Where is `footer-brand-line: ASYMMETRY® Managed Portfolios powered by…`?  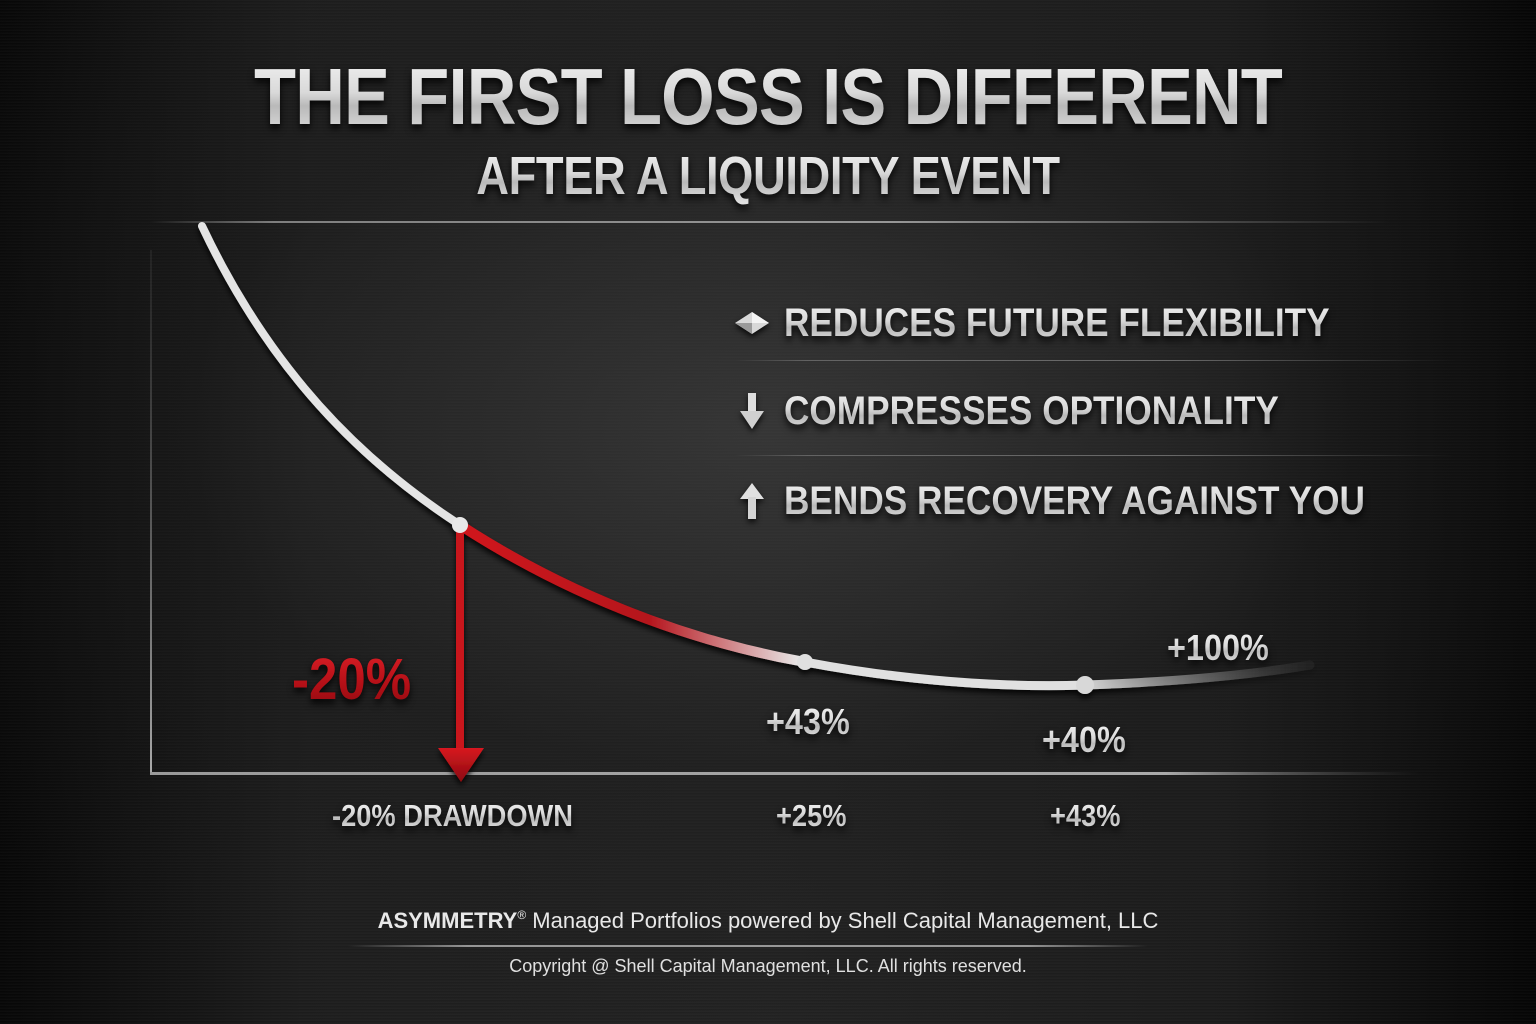
footer-brand-line: ASYMMETRY® Managed Portfolios powered by… is located at coordinates (768, 921).